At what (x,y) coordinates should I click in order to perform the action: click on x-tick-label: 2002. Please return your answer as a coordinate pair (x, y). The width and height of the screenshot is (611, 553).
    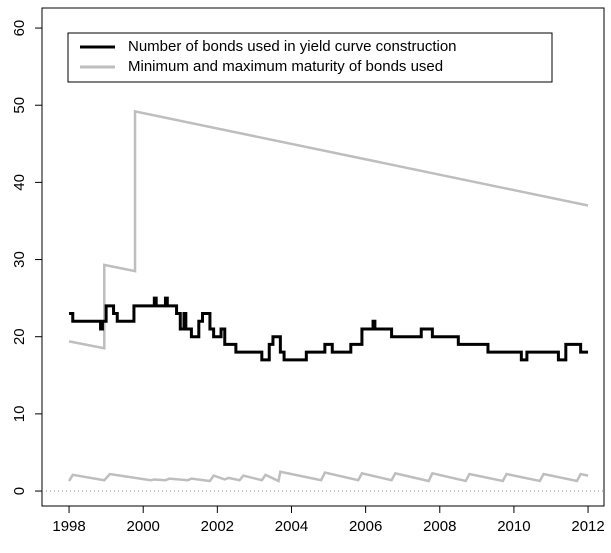
    Looking at the image, I should click on (217, 526).